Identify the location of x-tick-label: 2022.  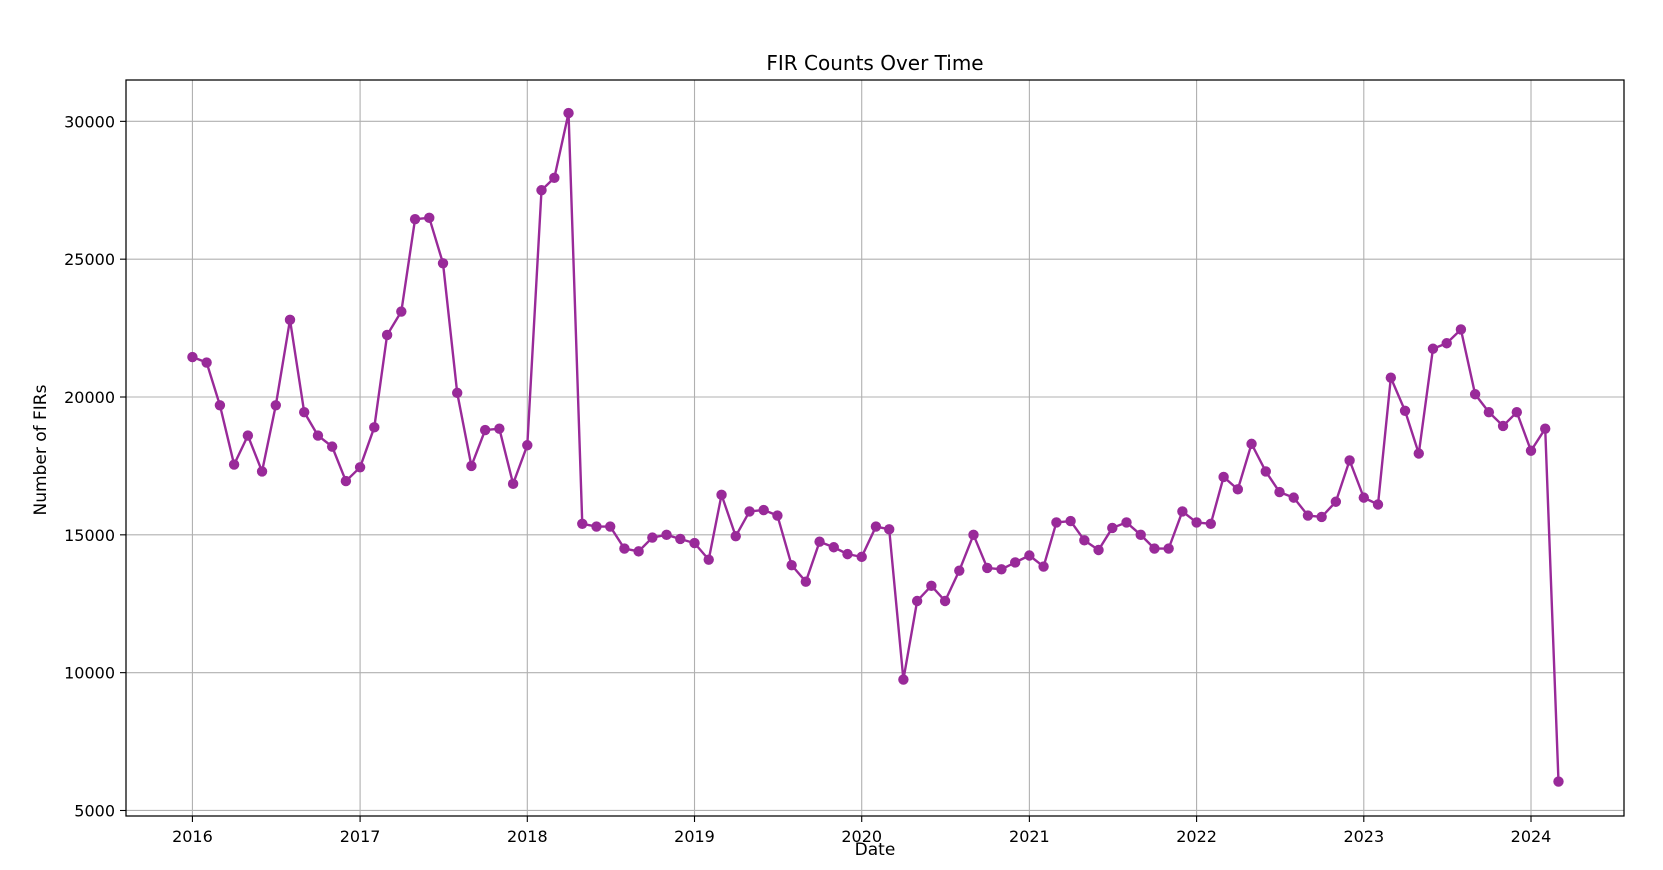
(1196, 836).